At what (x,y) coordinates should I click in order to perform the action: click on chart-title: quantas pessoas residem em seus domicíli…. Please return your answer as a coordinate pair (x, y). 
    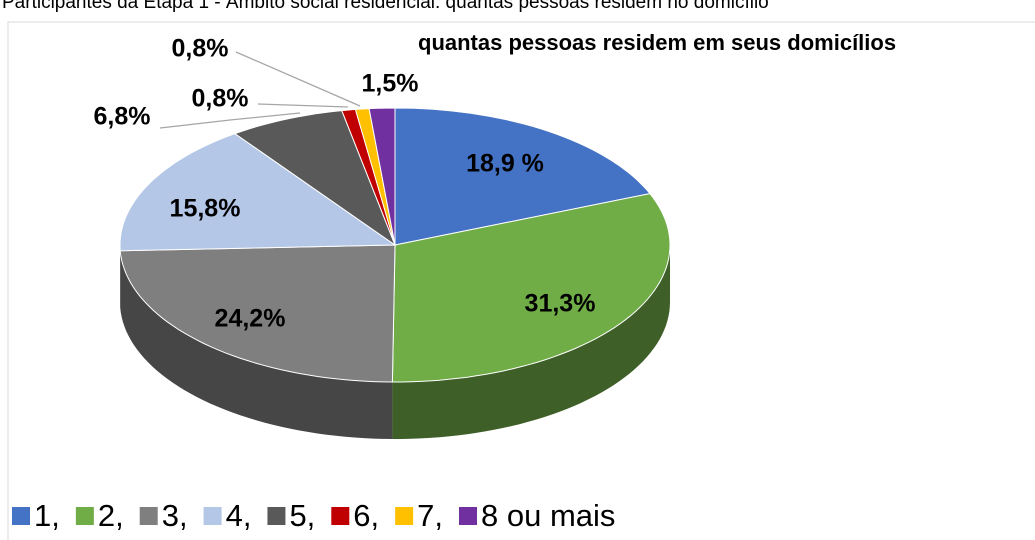
    Looking at the image, I should click on (657, 42).